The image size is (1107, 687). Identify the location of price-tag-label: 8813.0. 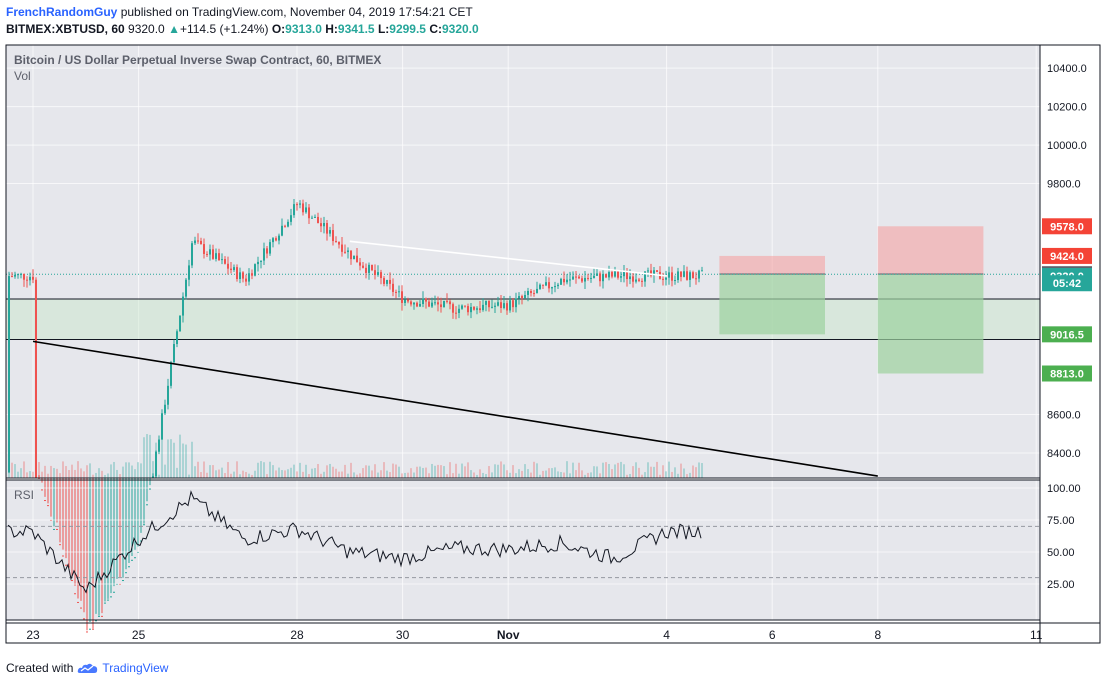
(1067, 375).